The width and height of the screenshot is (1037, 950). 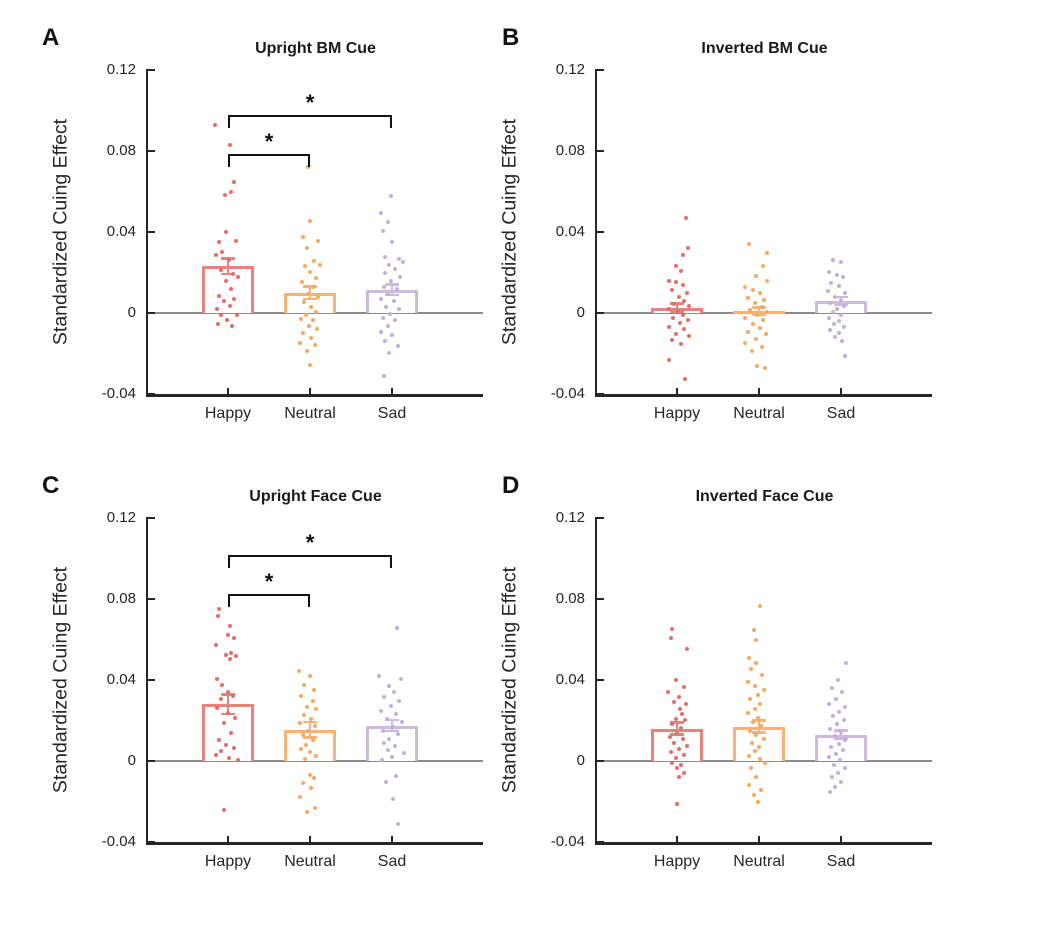 What do you see at coordinates (131, 760) in the screenshot?
I see `y-tick-label: 0` at bounding box center [131, 760].